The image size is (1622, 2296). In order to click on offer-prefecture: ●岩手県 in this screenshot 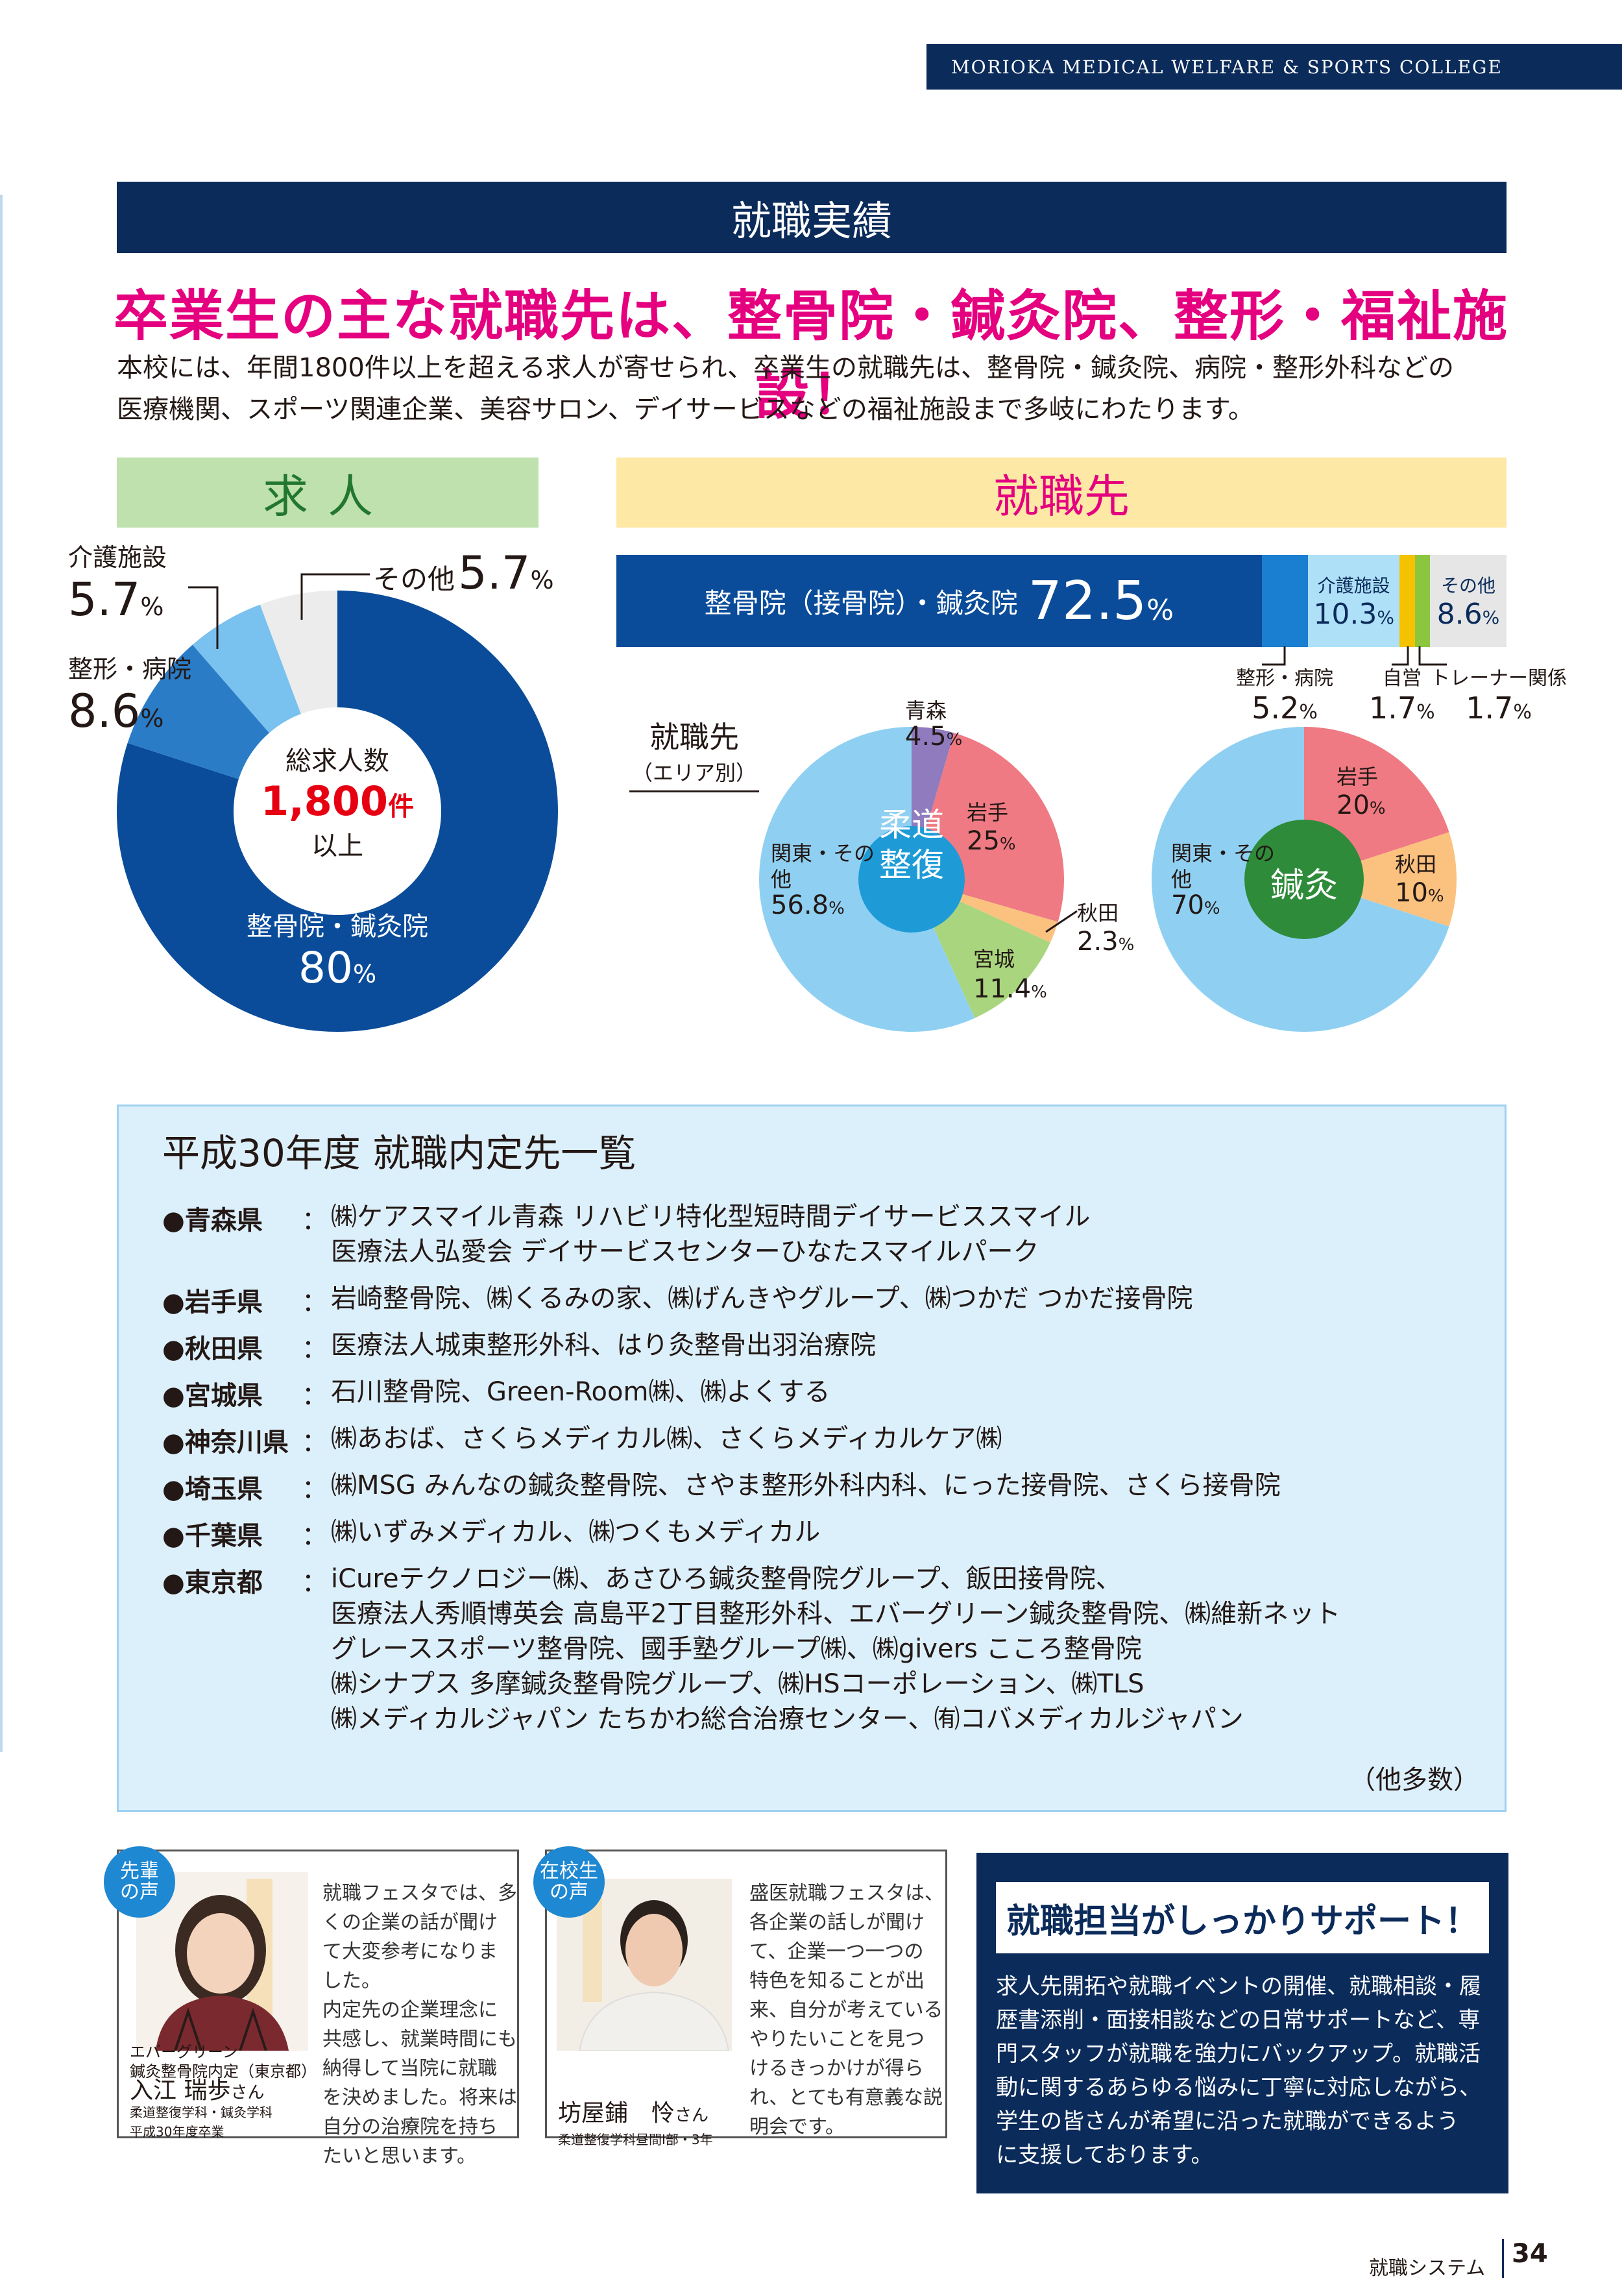, I will do `click(213, 1302)`.